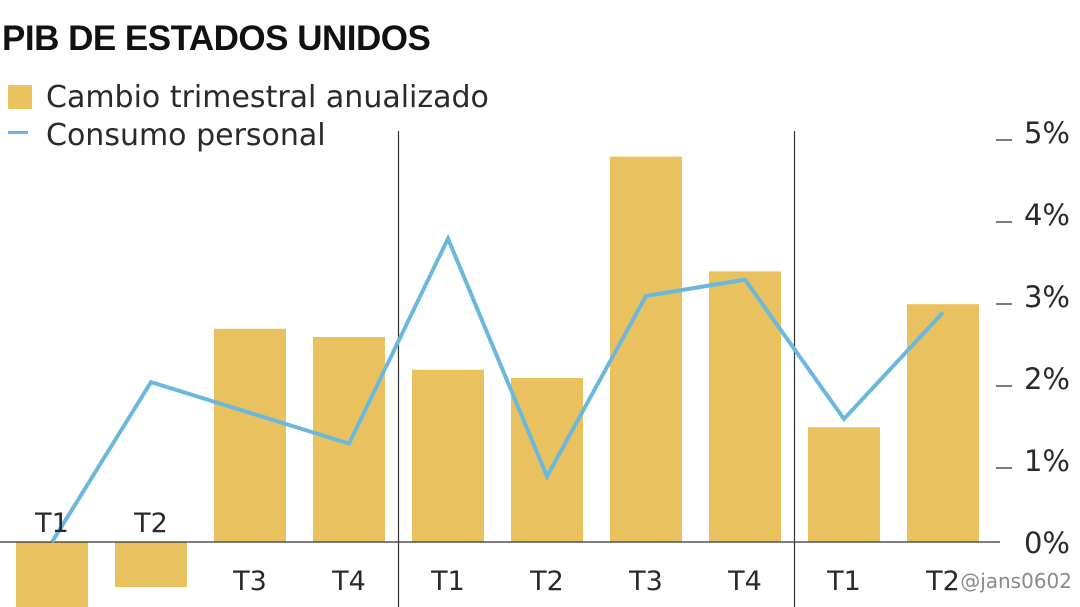  Describe the element at coordinates (1047, 379) in the screenshot. I see `y-tick-label: 2%` at that location.